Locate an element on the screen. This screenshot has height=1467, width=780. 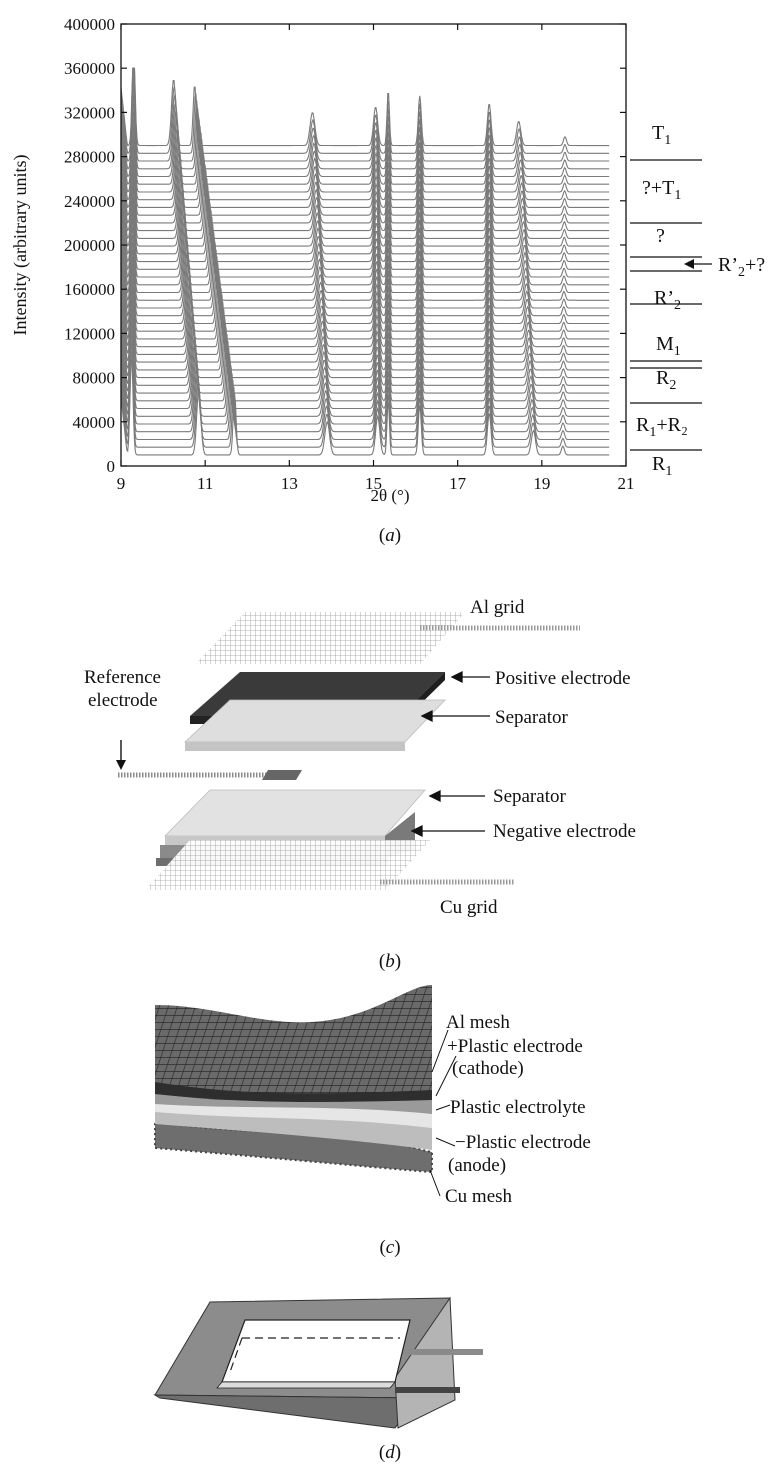
label-cathode: (cathode) is located at coordinates (488, 1068).